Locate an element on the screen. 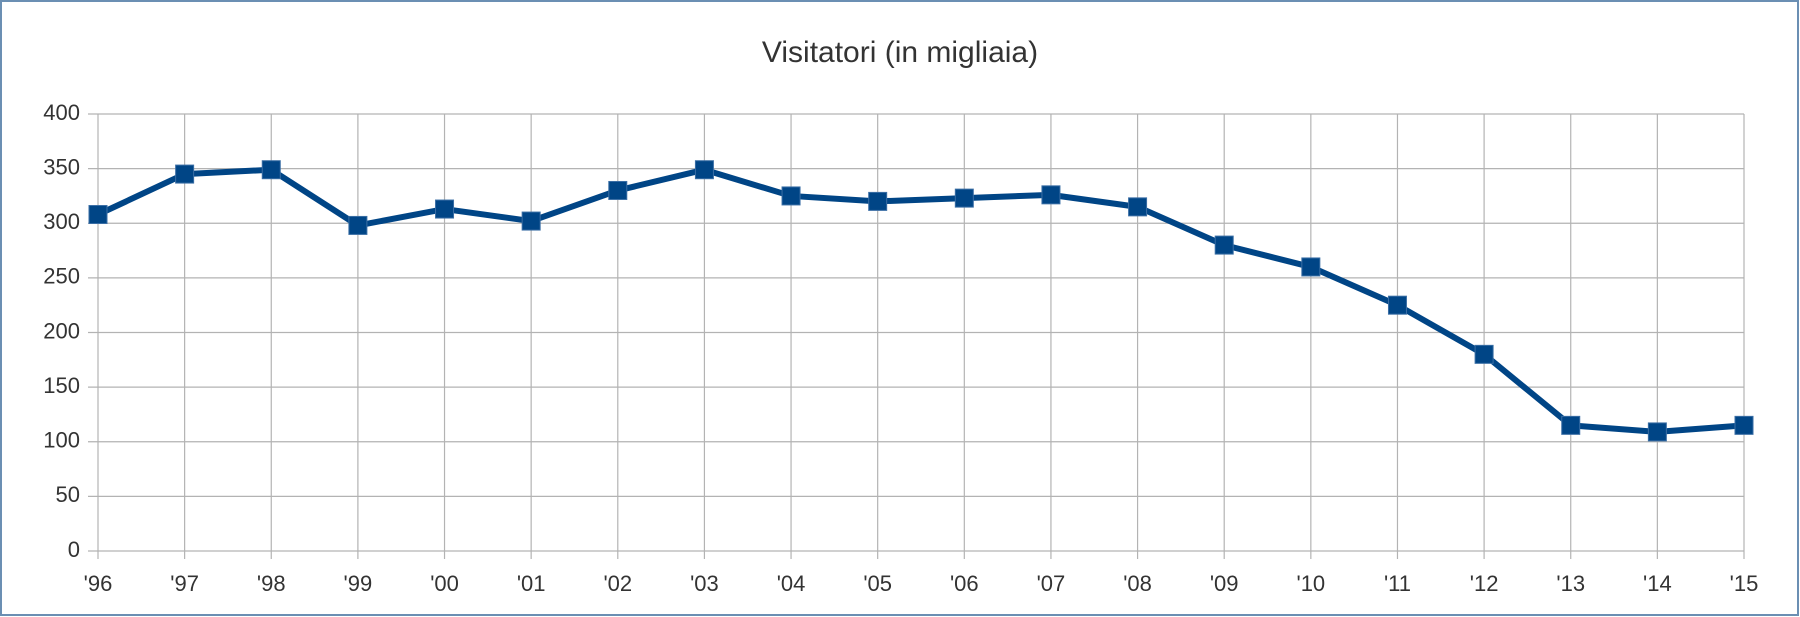 This screenshot has width=1800, height=617. chart-title: Visitatori (in migliaia) is located at coordinates (900, 52).